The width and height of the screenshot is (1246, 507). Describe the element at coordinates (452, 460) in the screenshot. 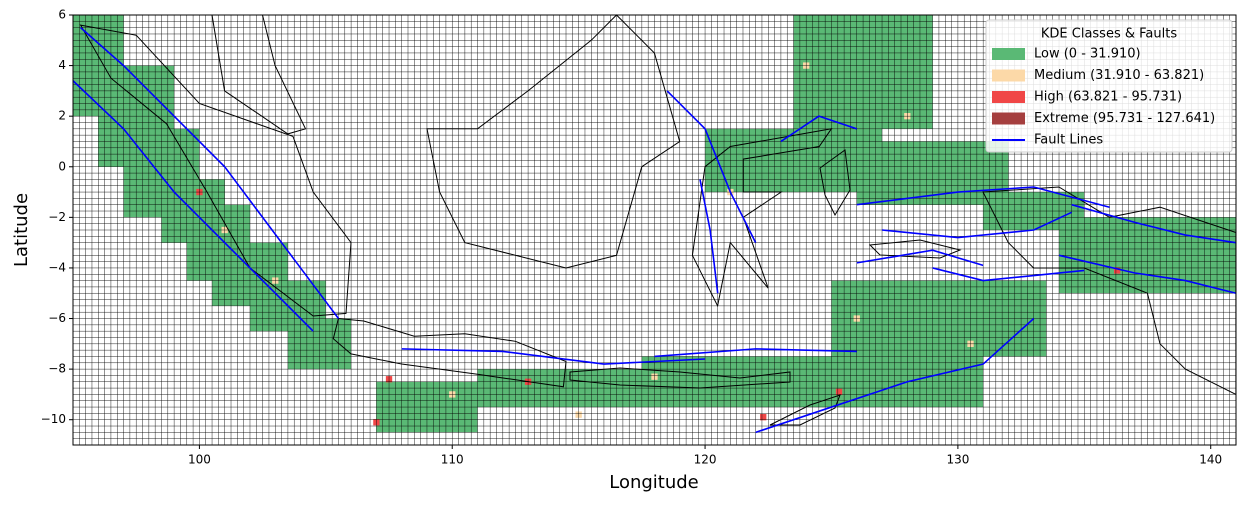

I see `x-tick-label: 110` at that location.